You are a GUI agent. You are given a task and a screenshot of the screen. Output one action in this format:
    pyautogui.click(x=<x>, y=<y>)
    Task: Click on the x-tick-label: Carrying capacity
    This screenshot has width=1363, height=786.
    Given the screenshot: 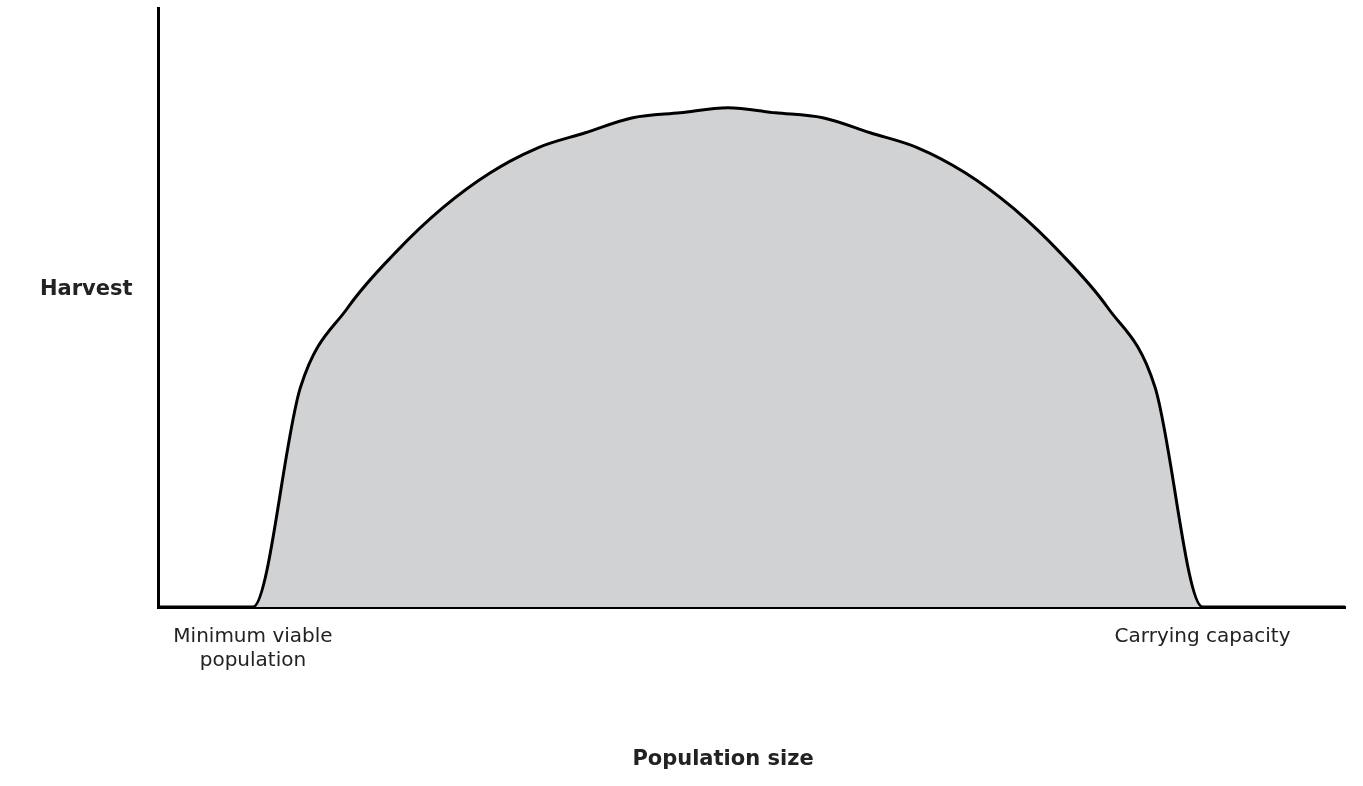 What is the action you would take?
    pyautogui.click(x=1202, y=635)
    